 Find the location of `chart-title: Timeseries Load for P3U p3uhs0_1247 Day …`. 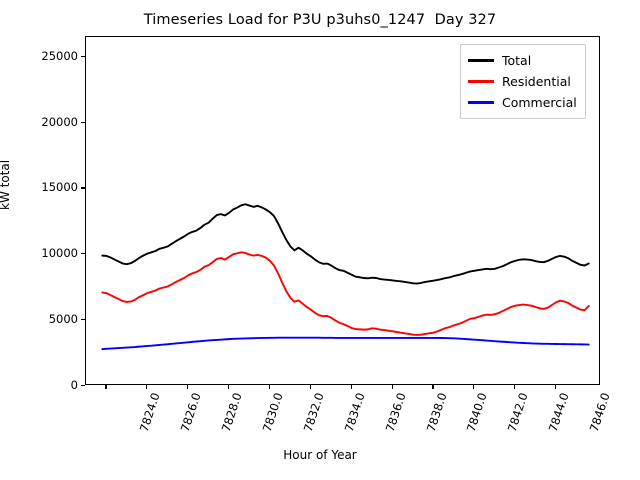

chart-title: Timeseries Load for P3U p3uhs0_1247 Day … is located at coordinates (320, 20).